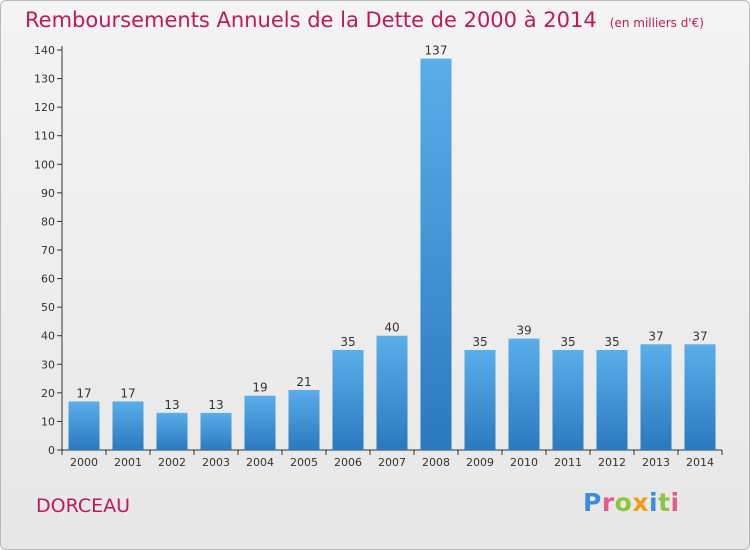  I want to click on logo-letter: x, so click(640, 502).